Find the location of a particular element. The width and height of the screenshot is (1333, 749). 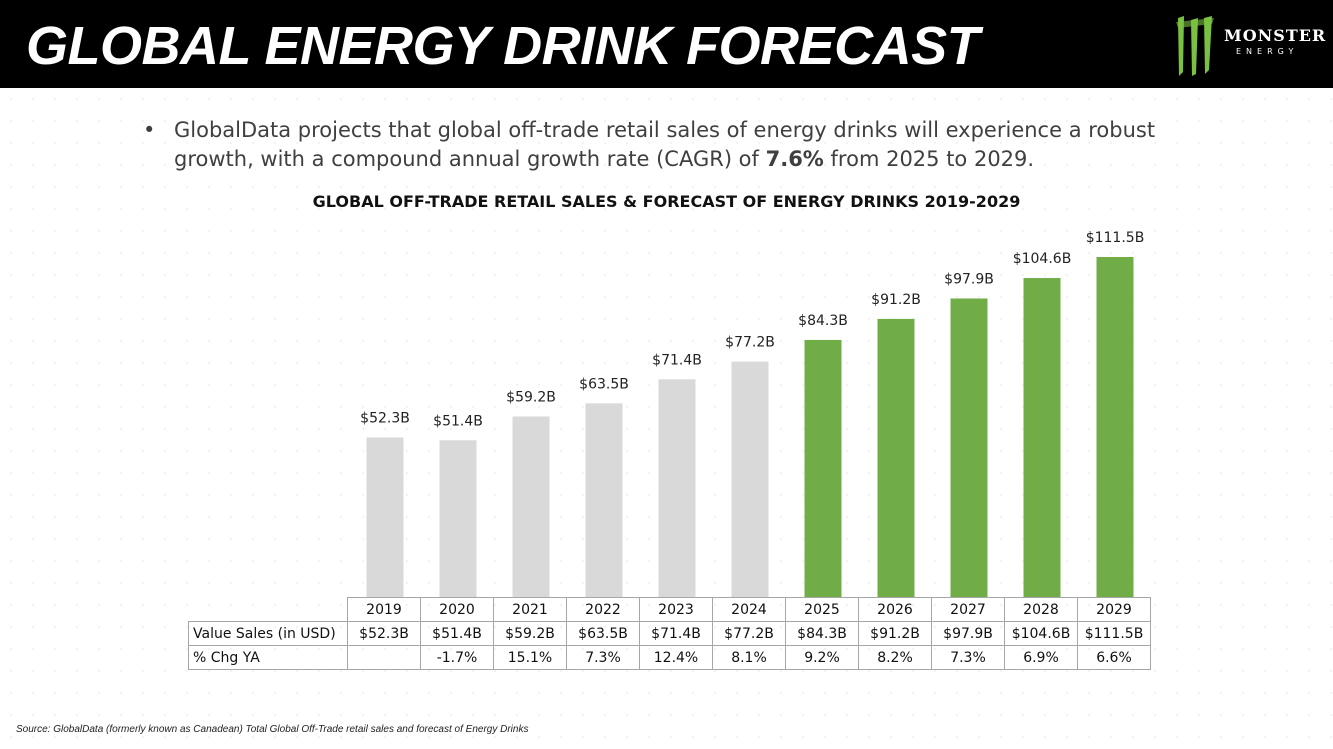

year-header-2021: 2021 is located at coordinates (530, 609).